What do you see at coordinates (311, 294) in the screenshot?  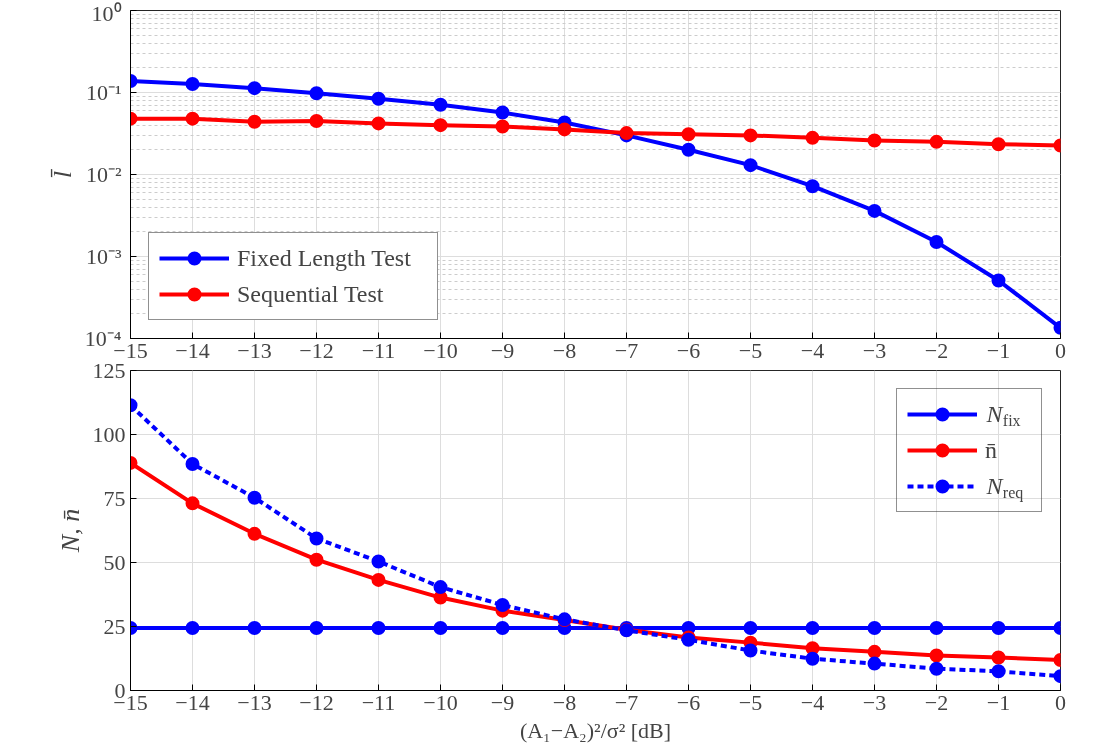 I see `legend-label: Sequential Test` at bounding box center [311, 294].